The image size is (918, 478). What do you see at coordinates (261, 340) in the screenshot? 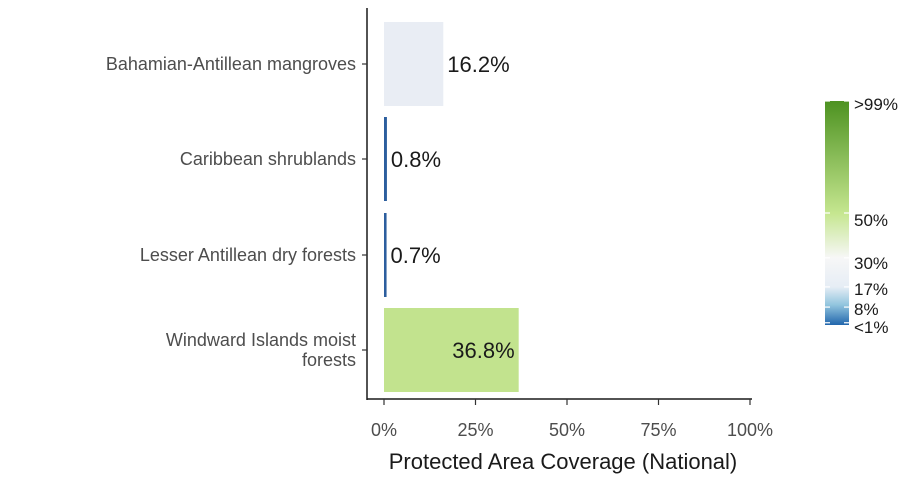
I see `category-label: Windward Islands moist` at bounding box center [261, 340].